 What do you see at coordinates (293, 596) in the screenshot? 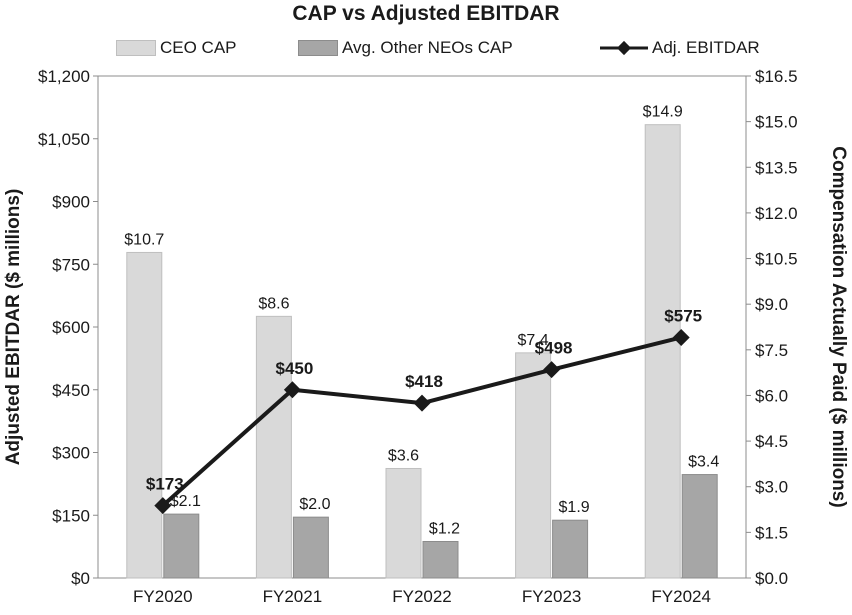
I see `x-tick-label-fy2021: FY2021` at bounding box center [293, 596].